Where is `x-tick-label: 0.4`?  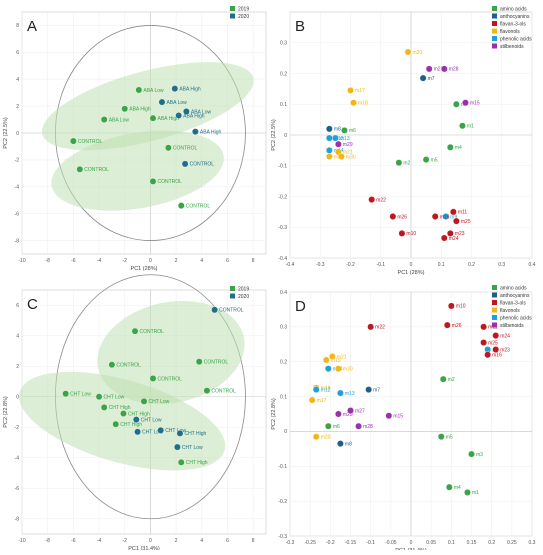
x-tick-label: 0.4 is located at coordinates (532, 265).